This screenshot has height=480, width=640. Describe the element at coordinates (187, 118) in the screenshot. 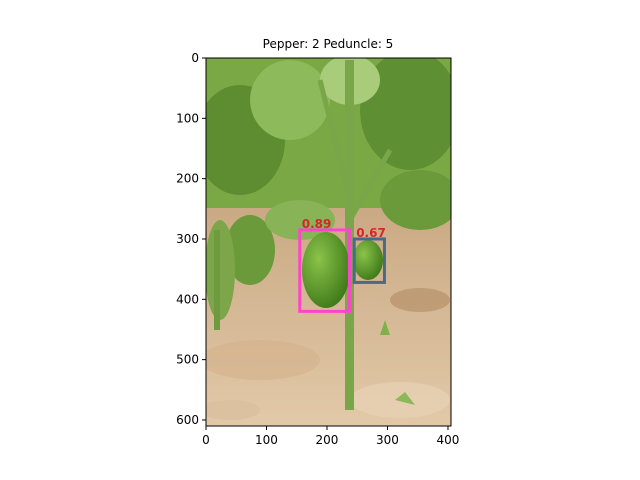

I see `y-tick-label: 100` at that location.